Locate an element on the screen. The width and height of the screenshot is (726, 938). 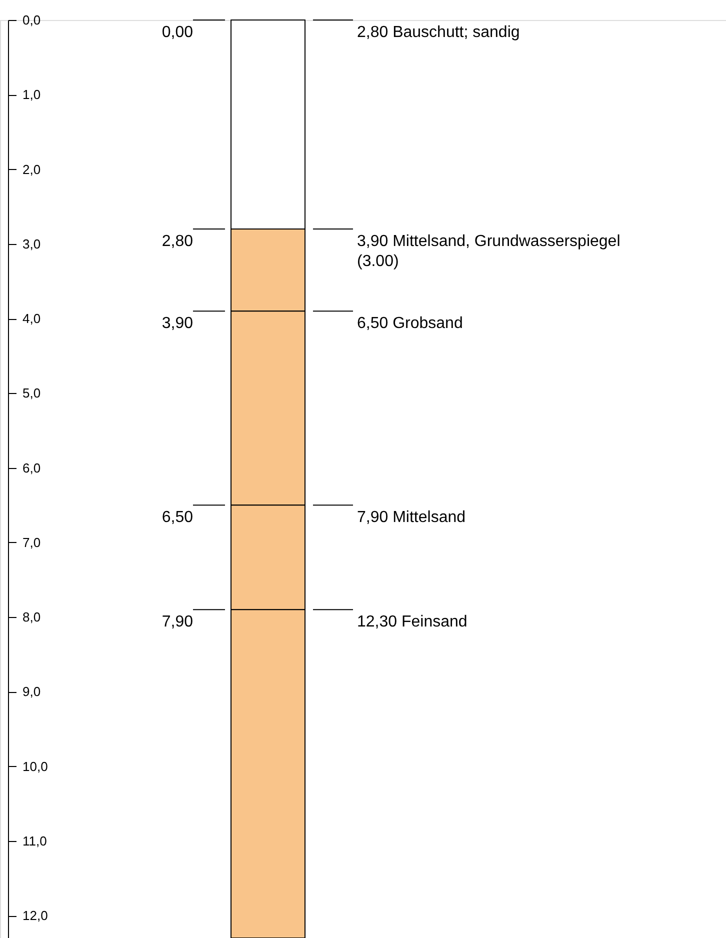
y-tick-label: 9,0 is located at coordinates (31, 692).